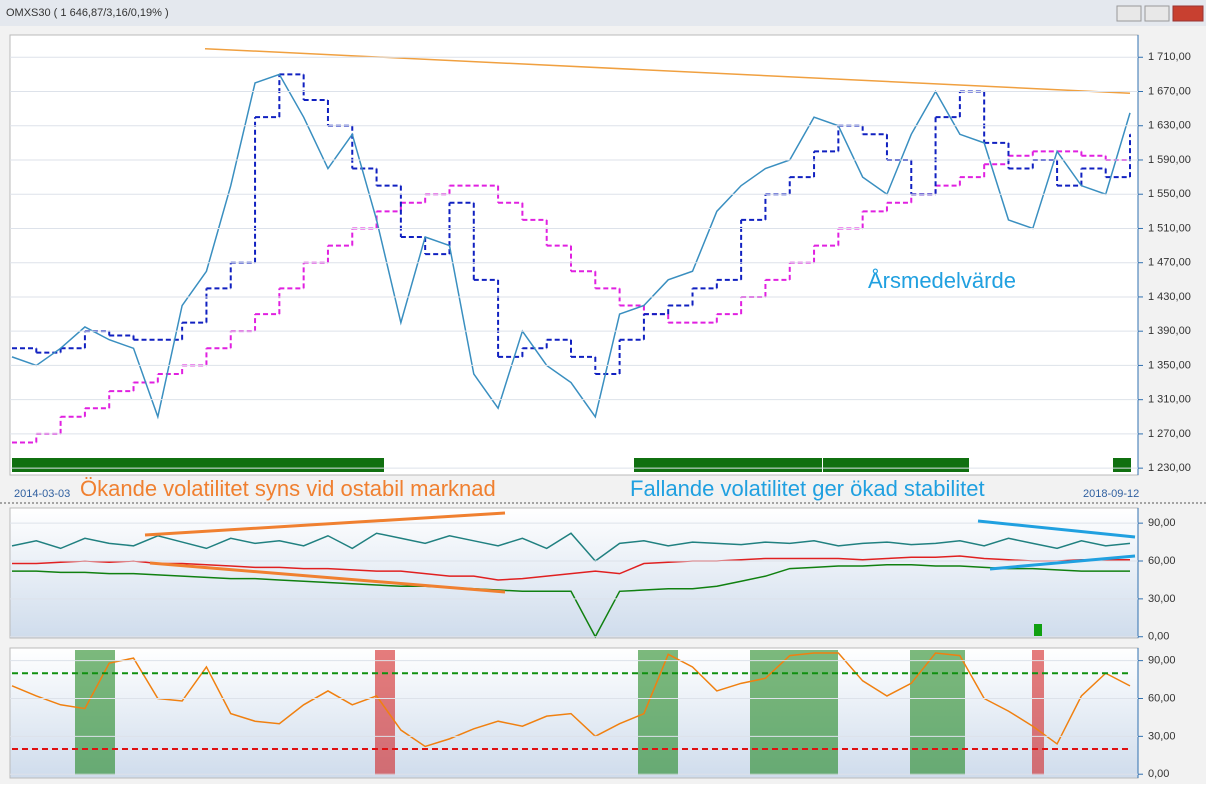  I want to click on y-tick-label: 1 630,00, so click(1169, 126).